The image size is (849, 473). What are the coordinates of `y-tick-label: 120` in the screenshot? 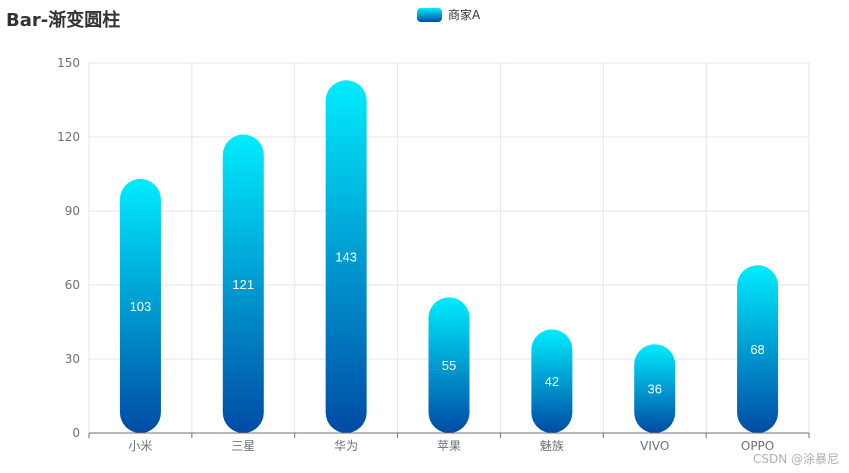 It's located at (68, 137).